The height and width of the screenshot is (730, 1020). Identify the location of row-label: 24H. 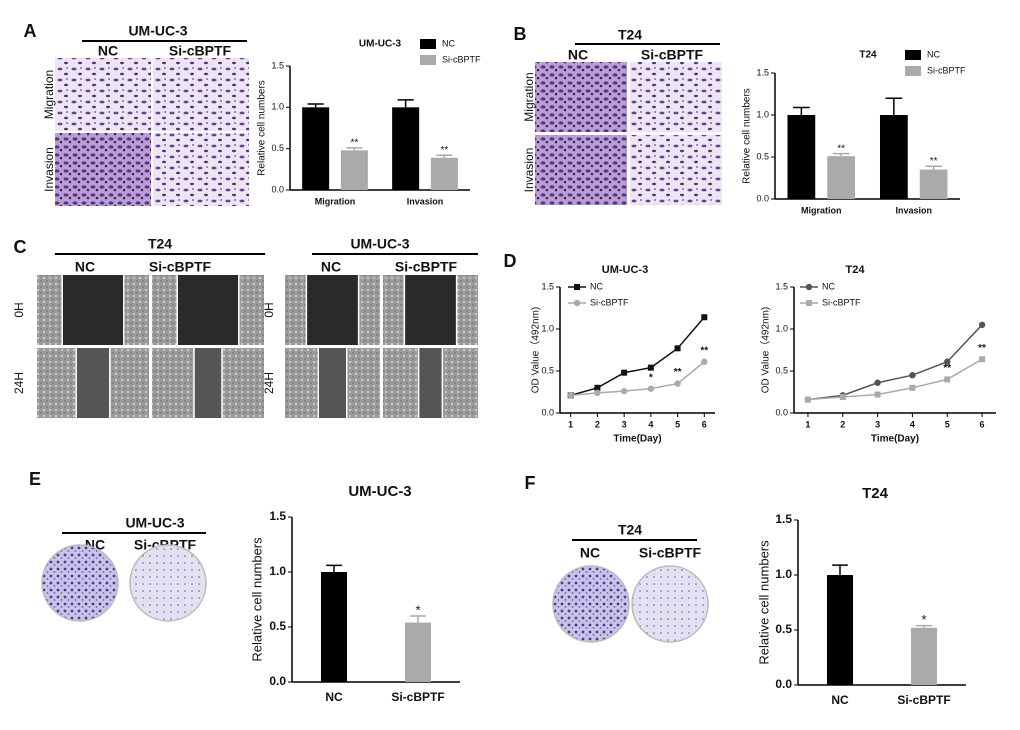
(19, 383).